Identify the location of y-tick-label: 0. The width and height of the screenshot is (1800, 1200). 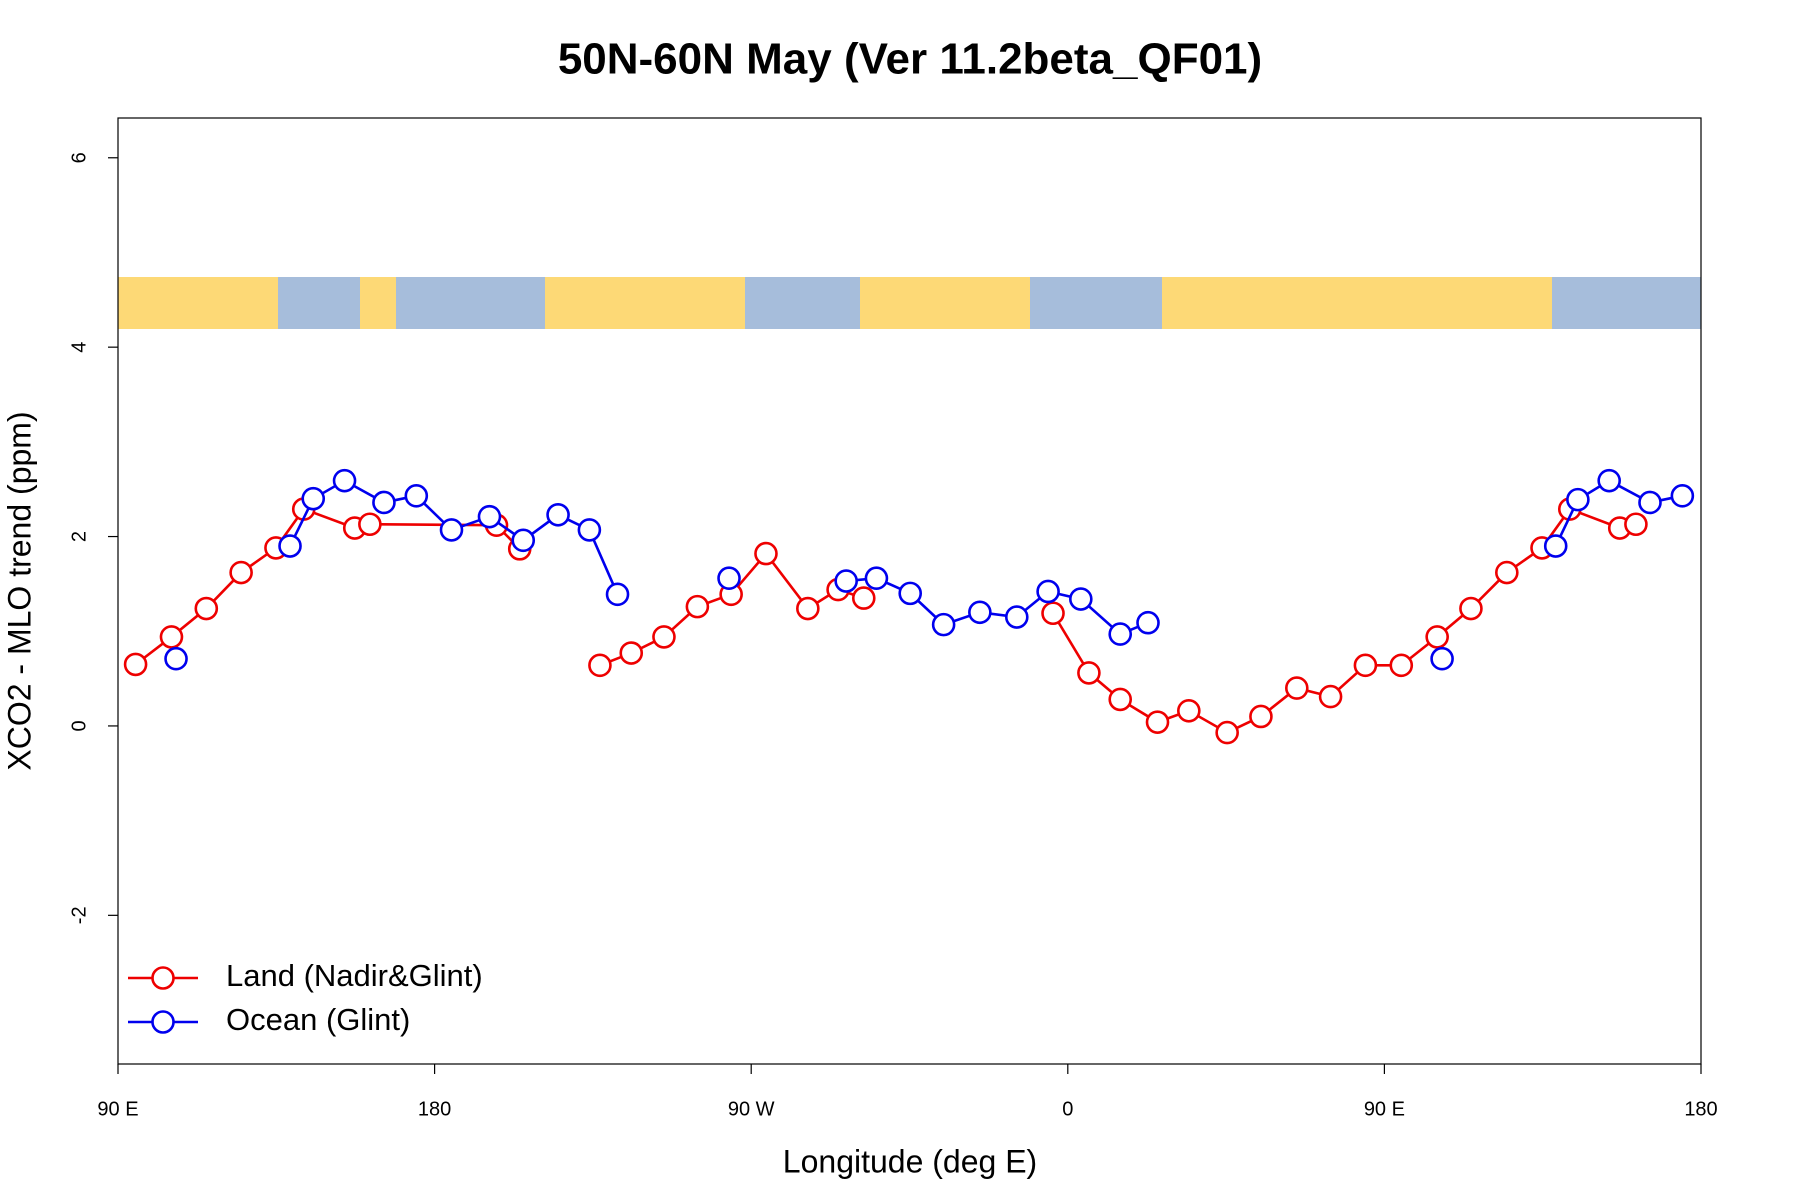
(79, 725).